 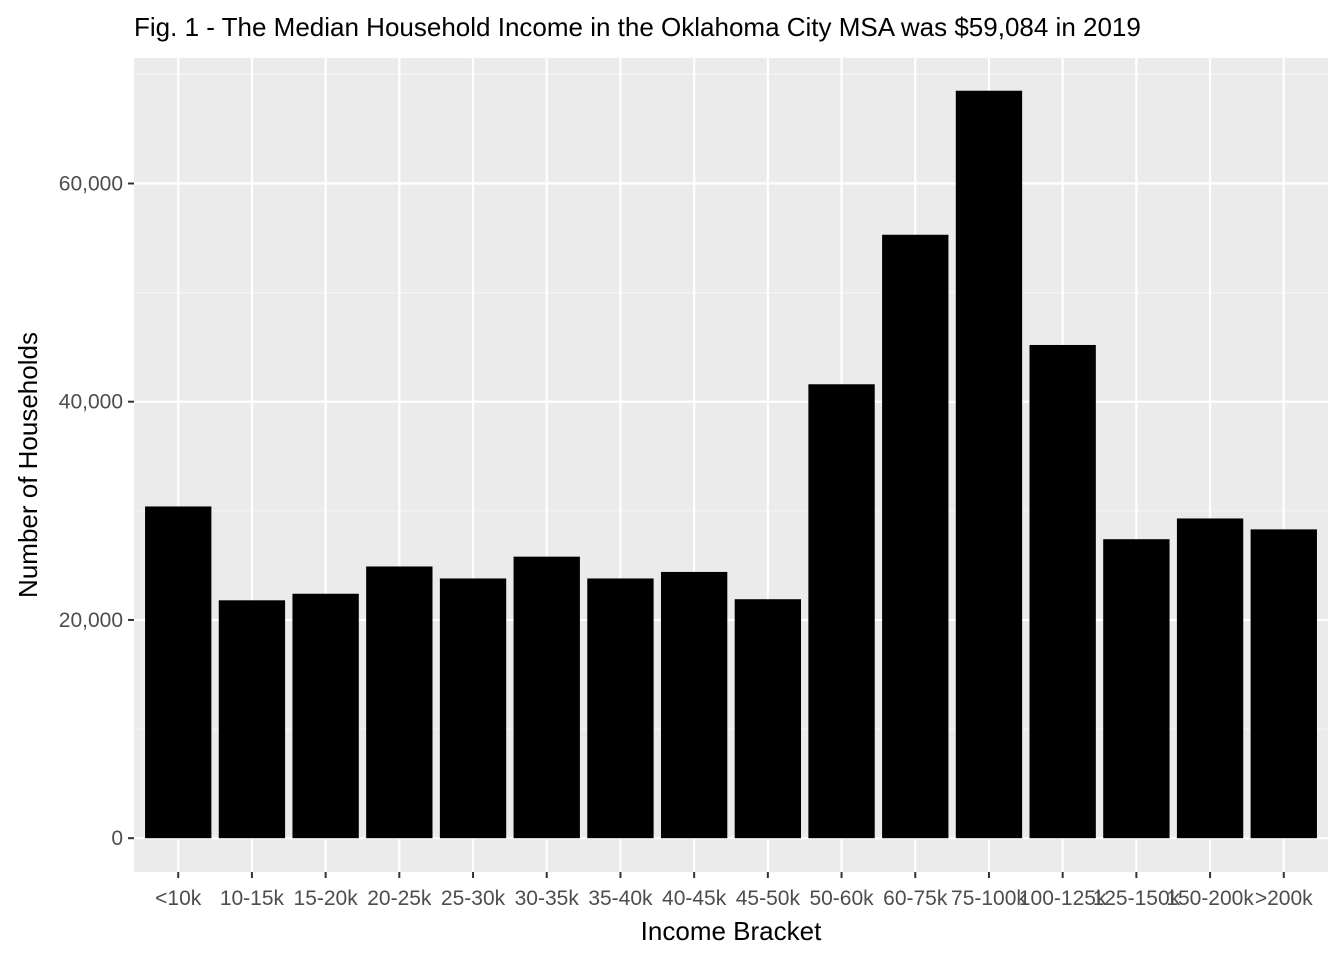 What do you see at coordinates (731, 931) in the screenshot?
I see `x-axis-title: Income Bracket` at bounding box center [731, 931].